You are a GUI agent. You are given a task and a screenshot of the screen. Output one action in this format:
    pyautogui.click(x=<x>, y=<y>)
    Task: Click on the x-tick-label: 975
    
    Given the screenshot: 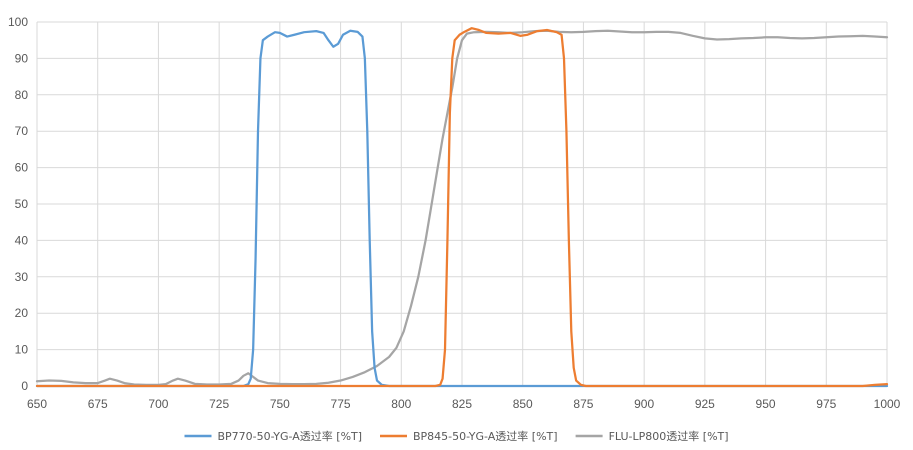 What is the action you would take?
    pyautogui.click(x=826, y=404)
    